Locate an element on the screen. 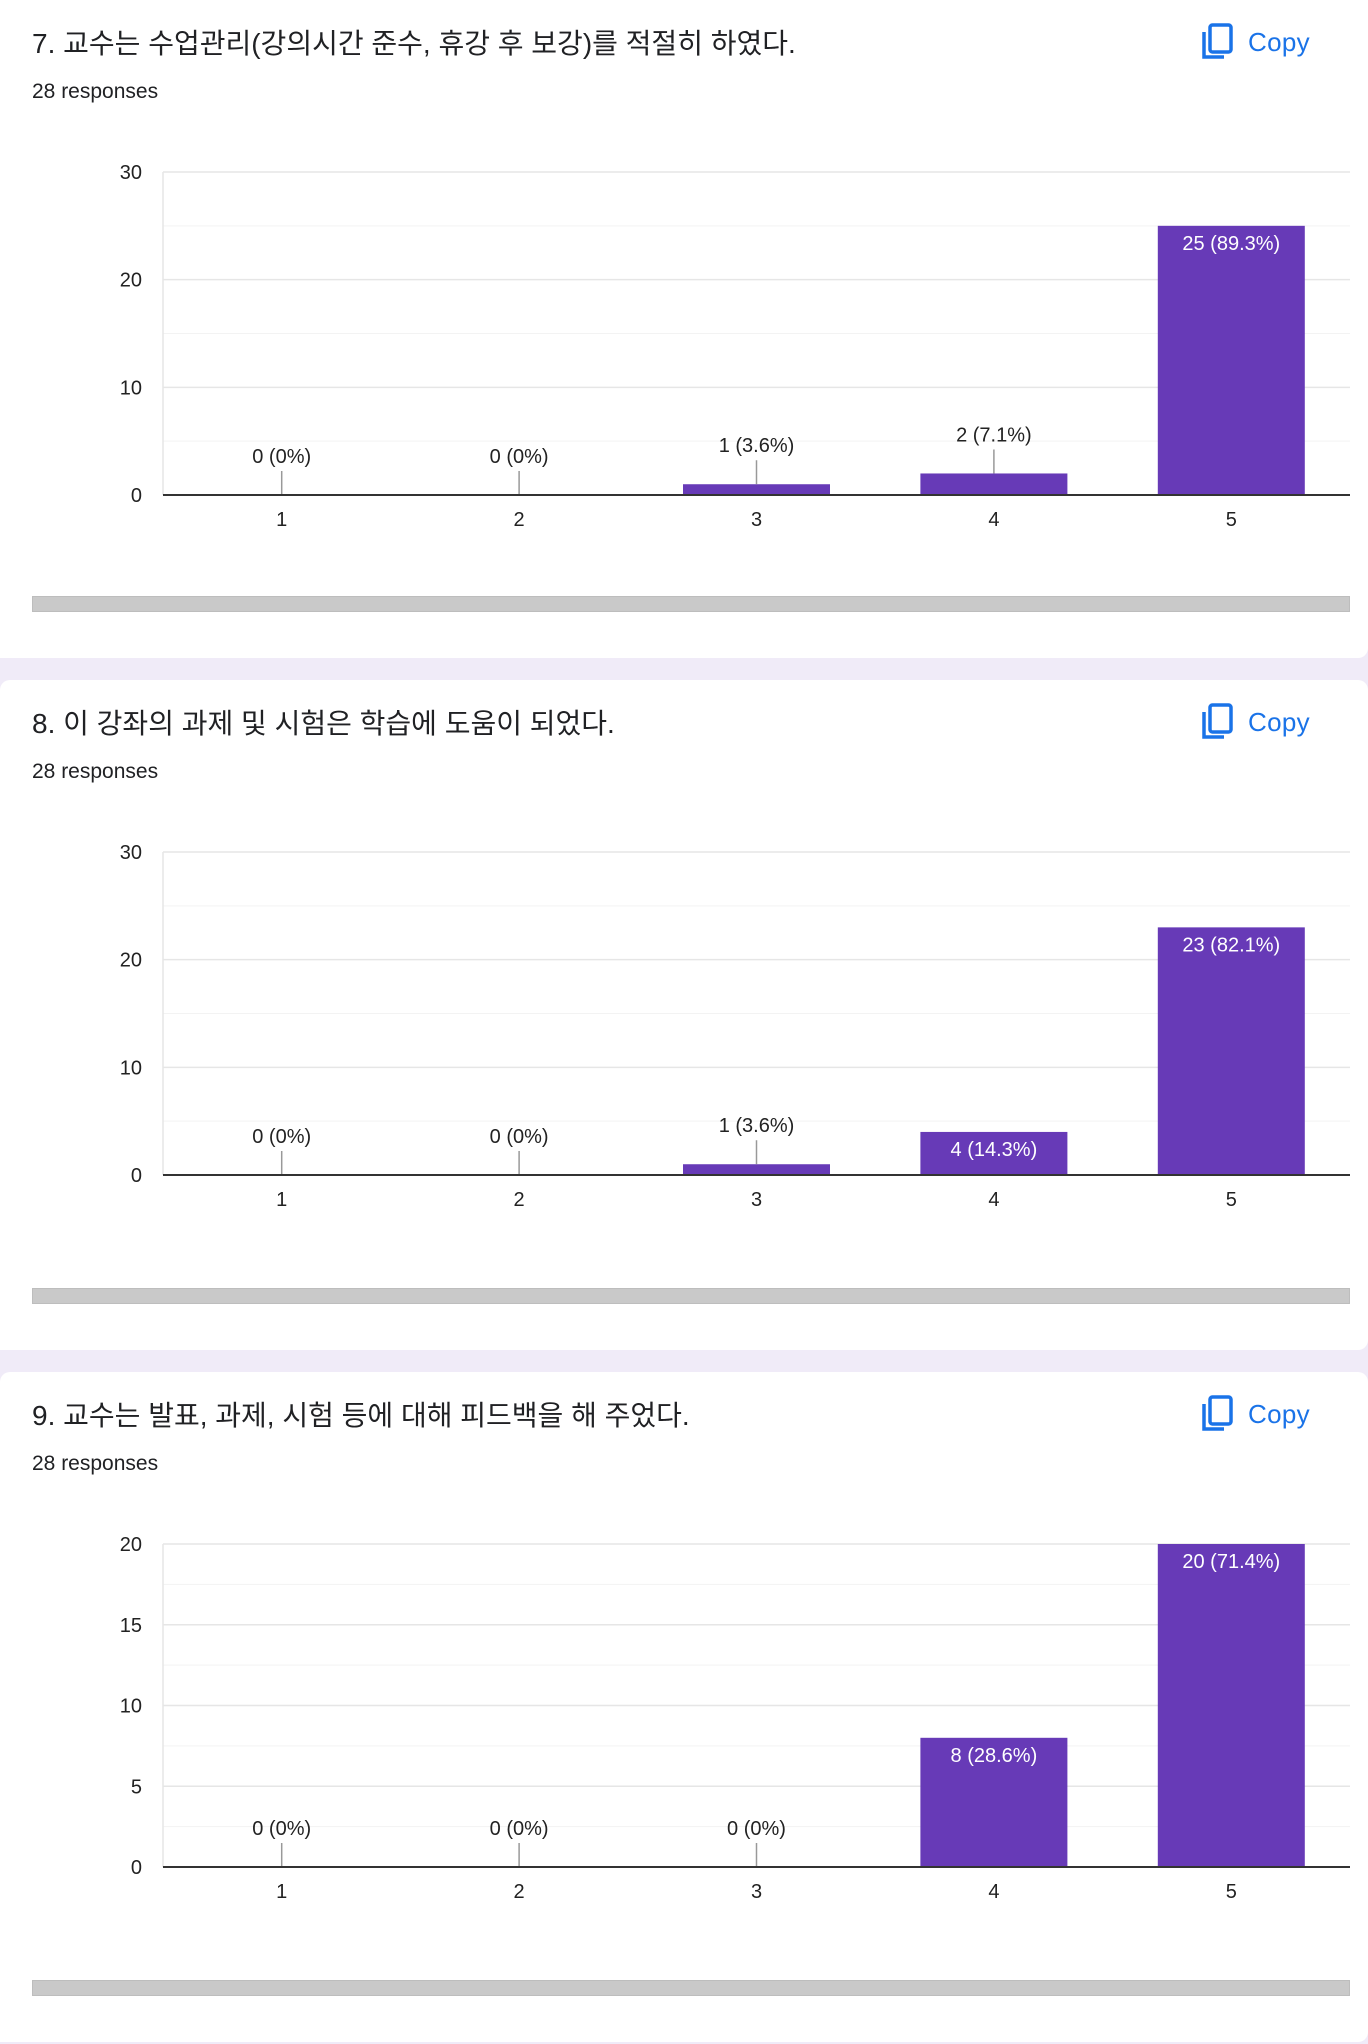 This screenshot has width=1368, height=2044. question-title: 9. 교수는 발표, 과제, 시험 등에 대해 피드백을 해 주었다. is located at coordinates (361, 1415).